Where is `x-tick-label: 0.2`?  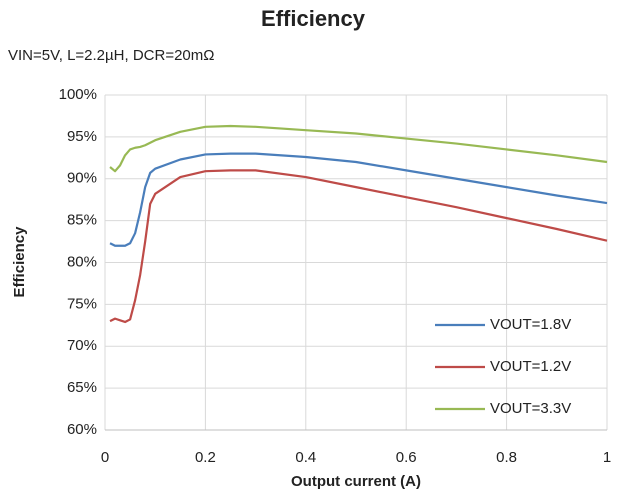
x-tick-label: 0.2 is located at coordinates (205, 457).